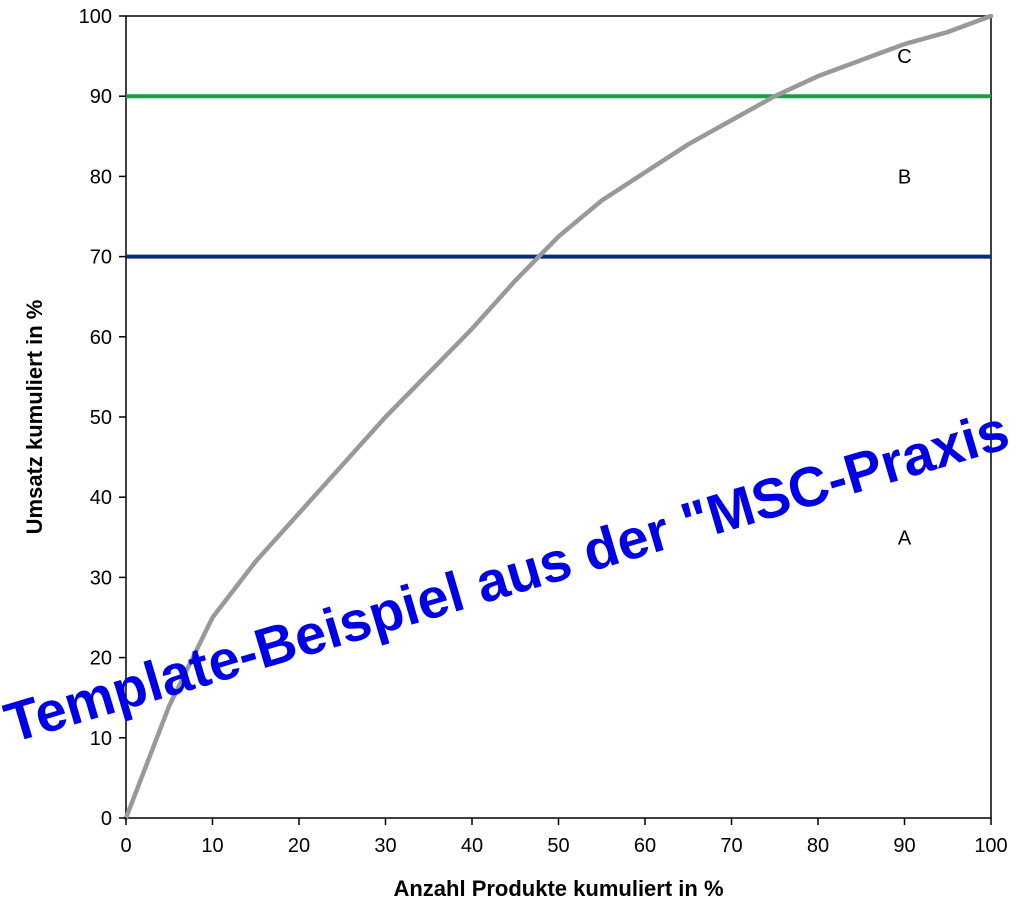 The image size is (1017, 912). Describe the element at coordinates (101, 177) in the screenshot. I see `y-tick-label: 80` at that location.